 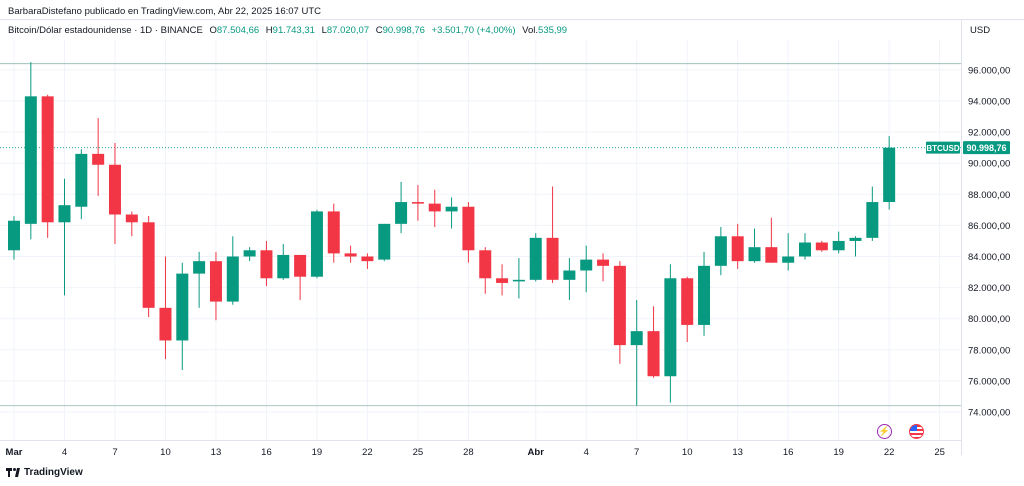 I want to click on date-tick-label: Abr, so click(x=536, y=452).